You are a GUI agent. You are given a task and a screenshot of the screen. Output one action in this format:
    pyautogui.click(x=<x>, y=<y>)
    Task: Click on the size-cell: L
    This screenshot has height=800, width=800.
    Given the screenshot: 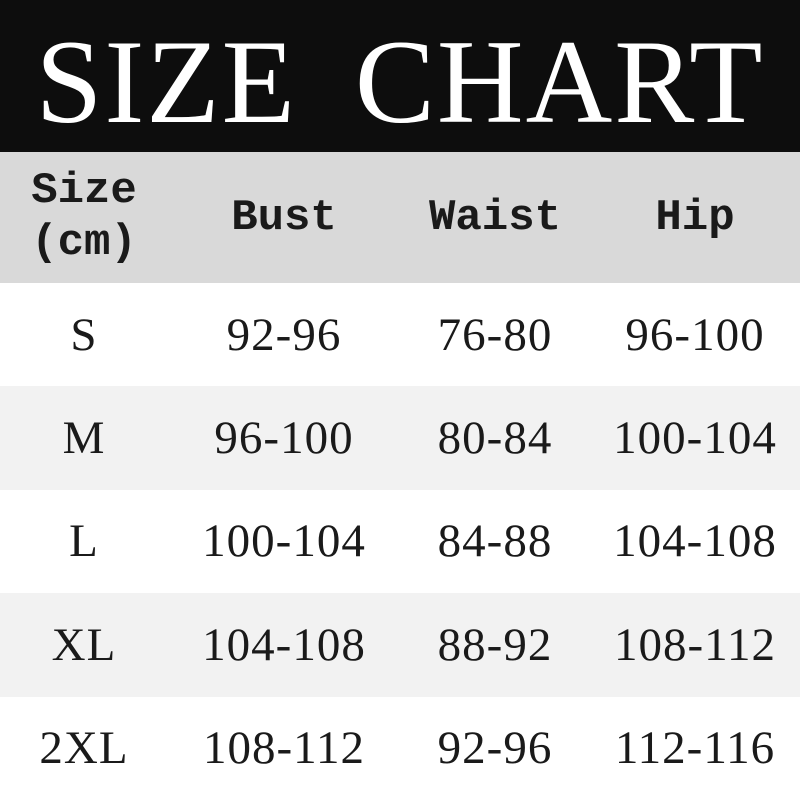 What is the action you would take?
    pyautogui.click(x=84, y=541)
    